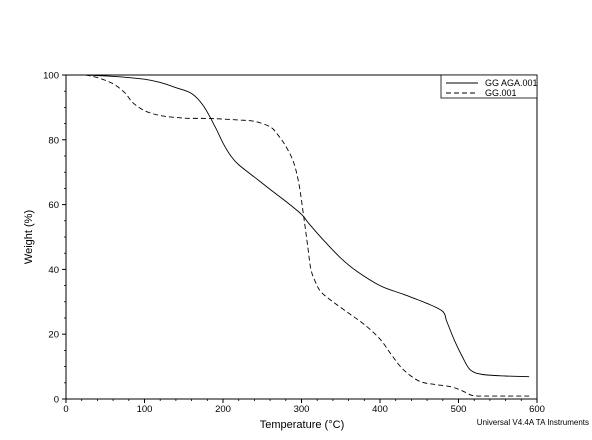 This screenshot has width=592, height=440. I want to click on legend-box, so click(489, 86).